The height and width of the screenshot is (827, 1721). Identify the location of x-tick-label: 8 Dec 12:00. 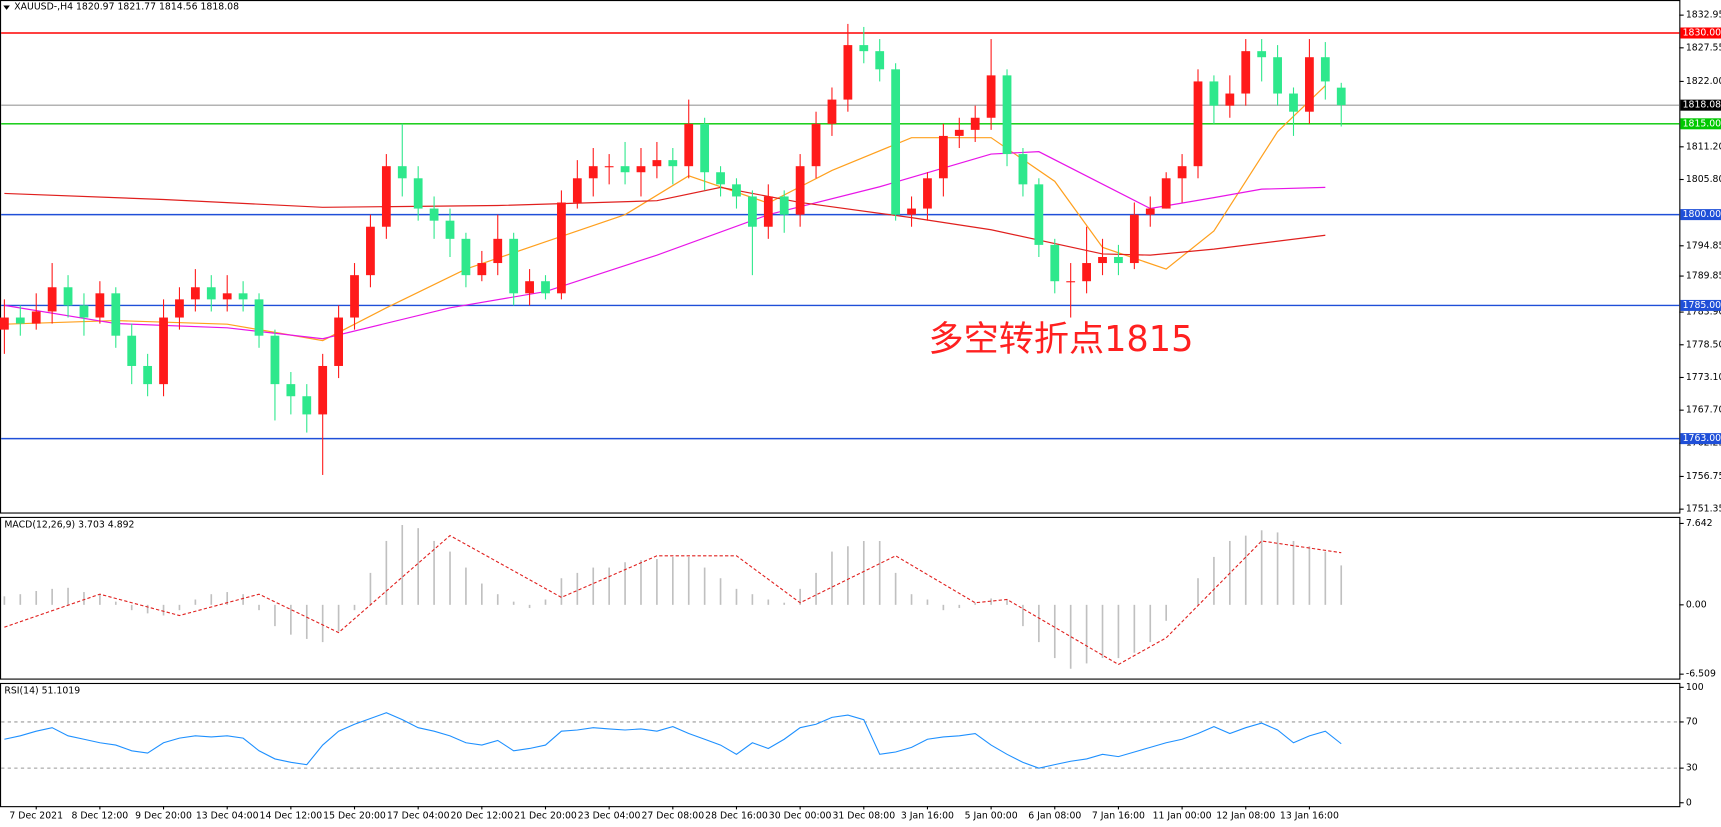
(100, 815).